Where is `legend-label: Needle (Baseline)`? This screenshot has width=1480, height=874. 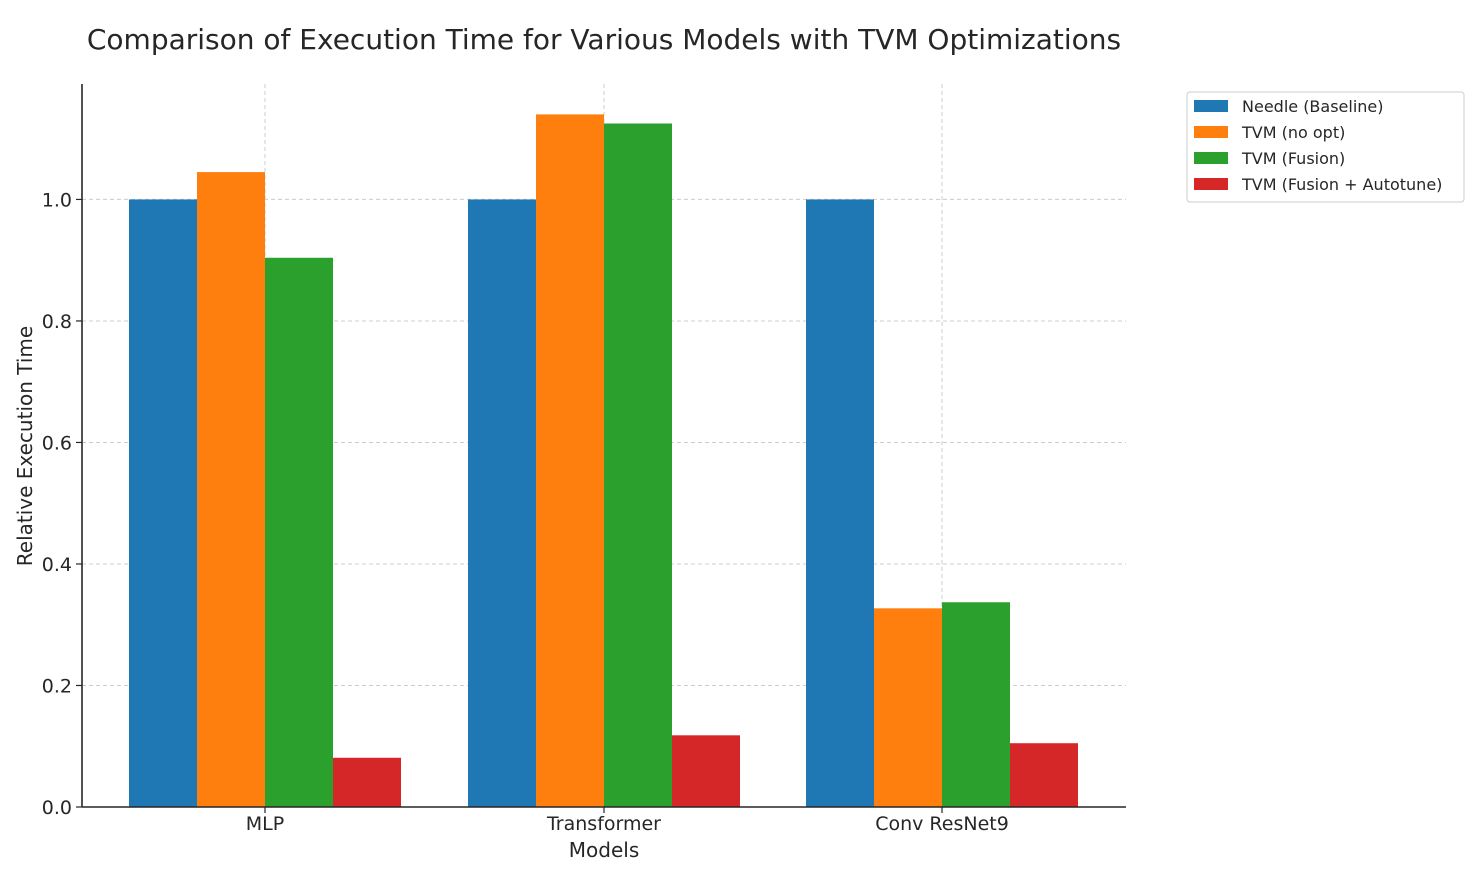
legend-label: Needle (Baseline) is located at coordinates (1313, 106).